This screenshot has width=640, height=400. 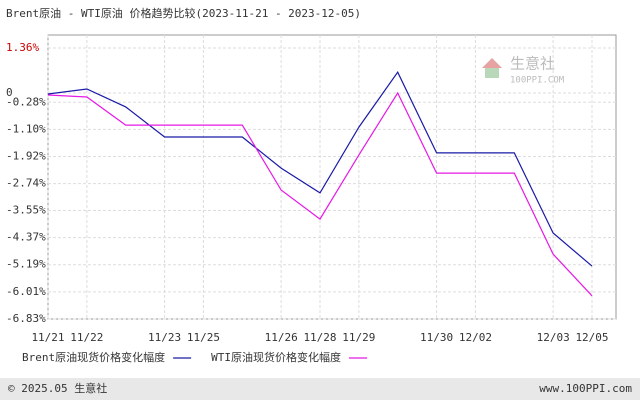 I want to click on x-tick-label: 11/26, so click(x=281, y=337).